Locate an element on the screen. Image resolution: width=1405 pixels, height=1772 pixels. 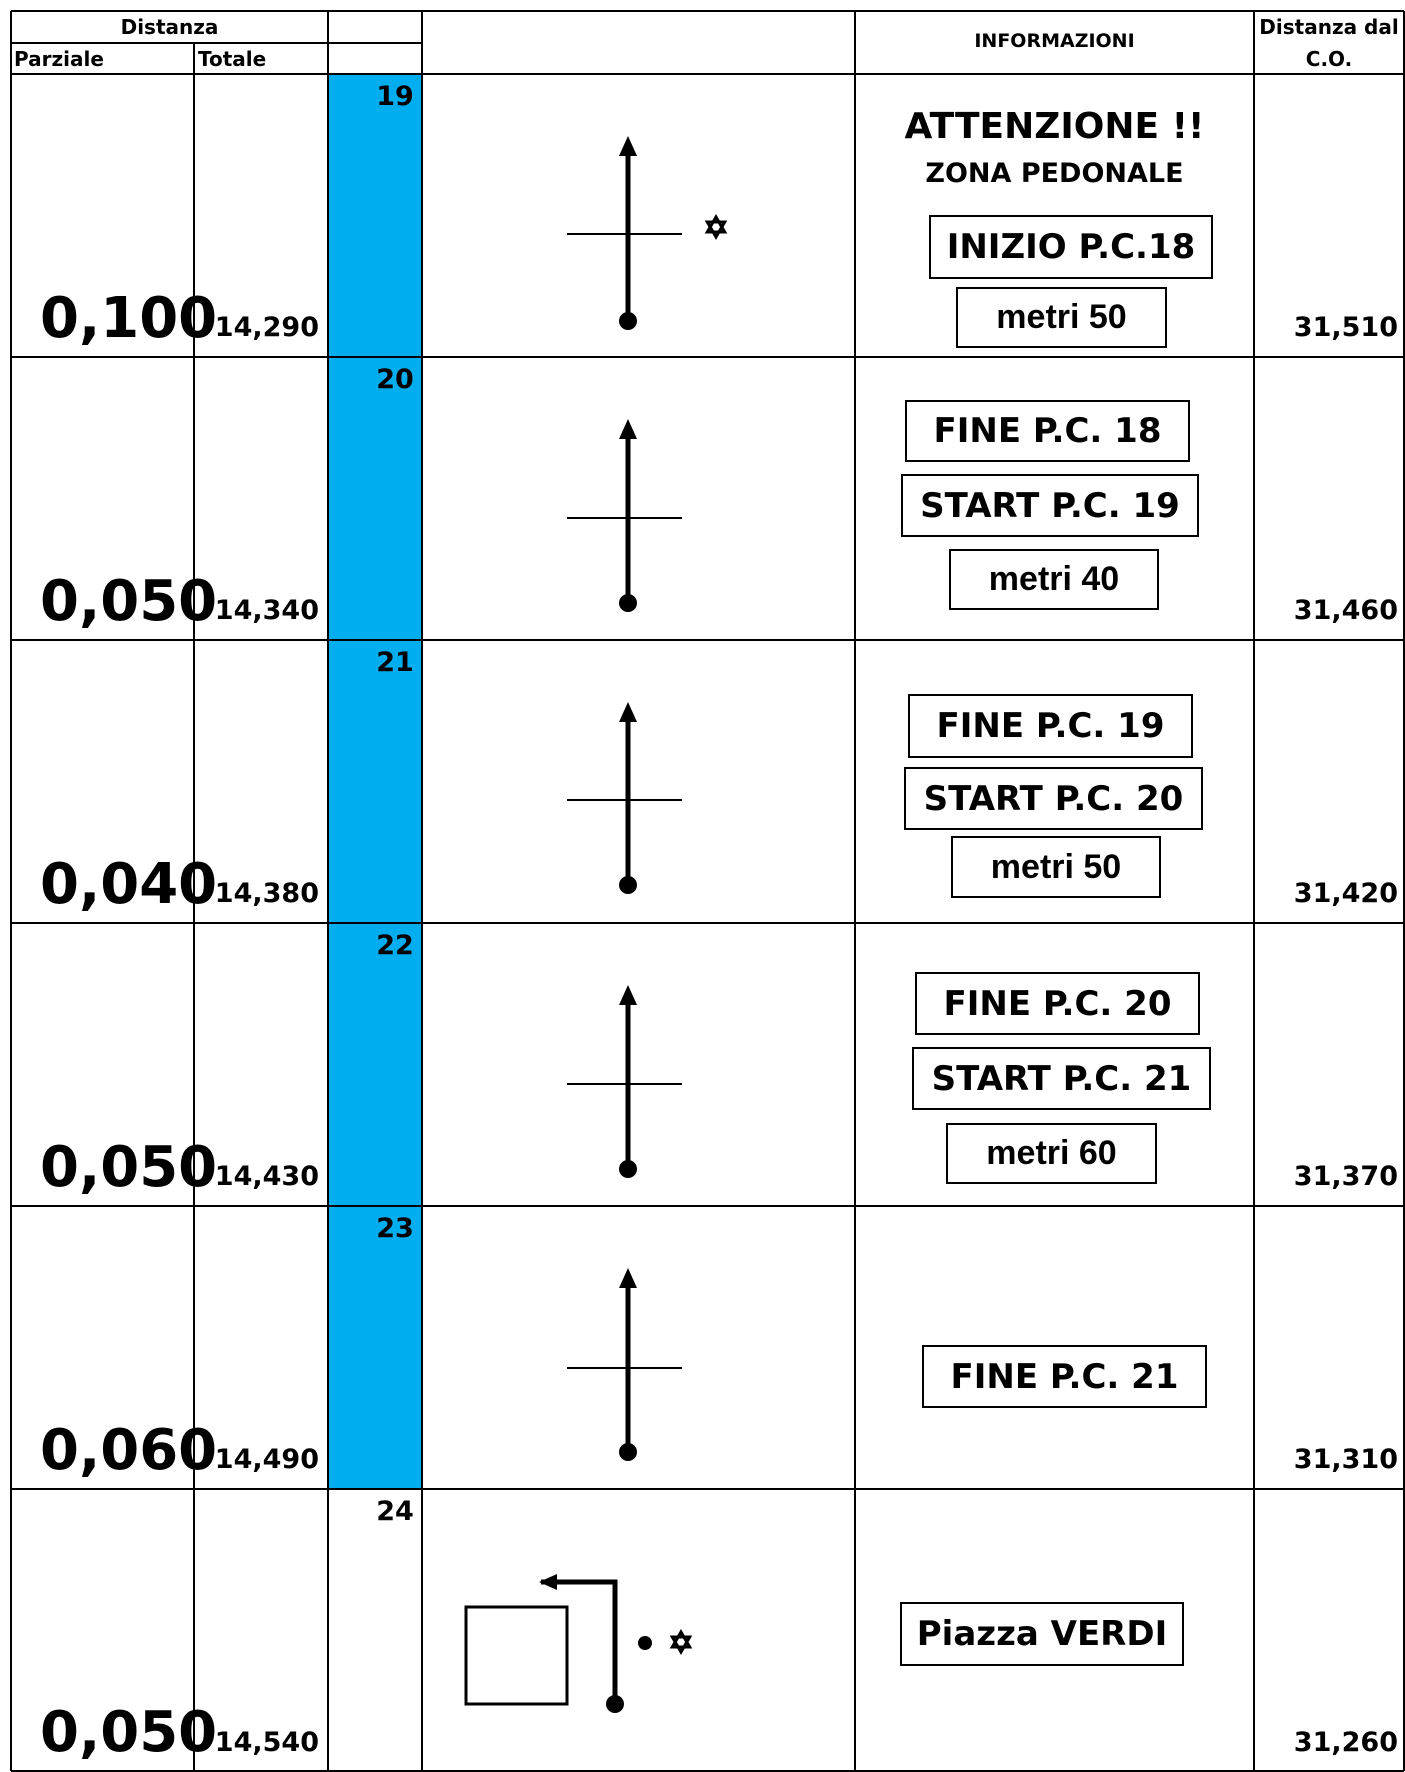
header-parziale: Parziale is located at coordinates (59, 59).